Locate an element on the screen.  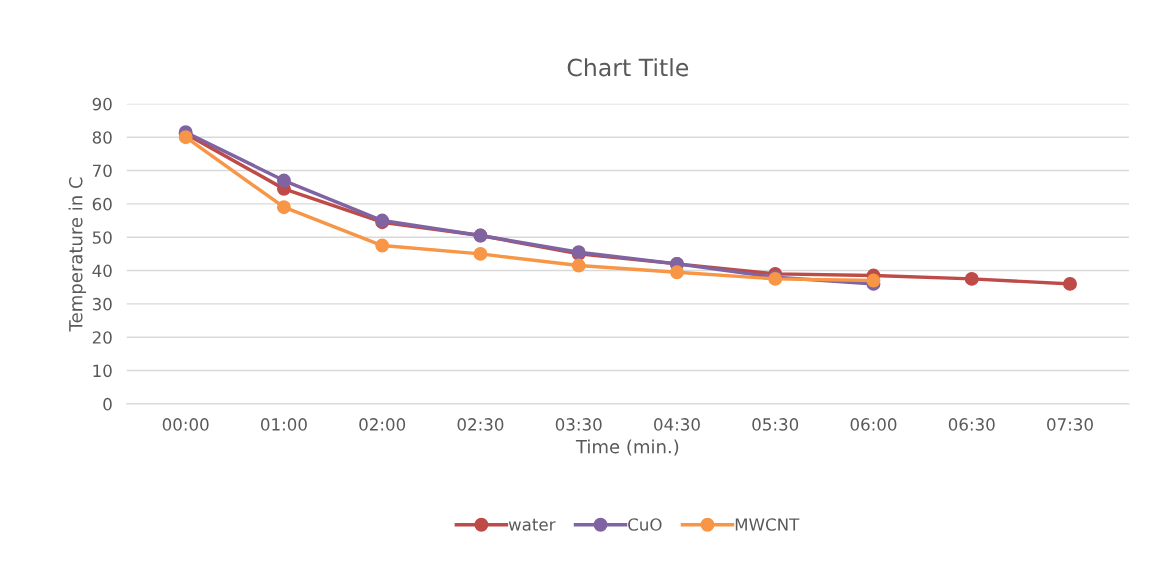
y-tick-label: 20 is located at coordinates (102, 337).